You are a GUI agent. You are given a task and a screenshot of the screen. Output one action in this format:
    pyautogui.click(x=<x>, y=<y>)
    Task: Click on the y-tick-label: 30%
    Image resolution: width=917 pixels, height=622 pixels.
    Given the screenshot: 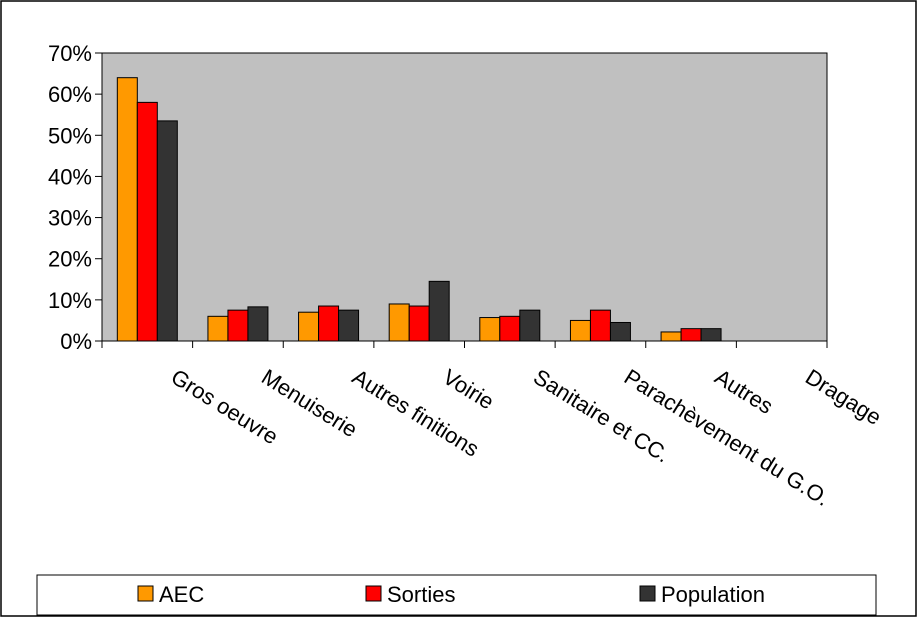 What is the action you would take?
    pyautogui.click(x=70, y=218)
    